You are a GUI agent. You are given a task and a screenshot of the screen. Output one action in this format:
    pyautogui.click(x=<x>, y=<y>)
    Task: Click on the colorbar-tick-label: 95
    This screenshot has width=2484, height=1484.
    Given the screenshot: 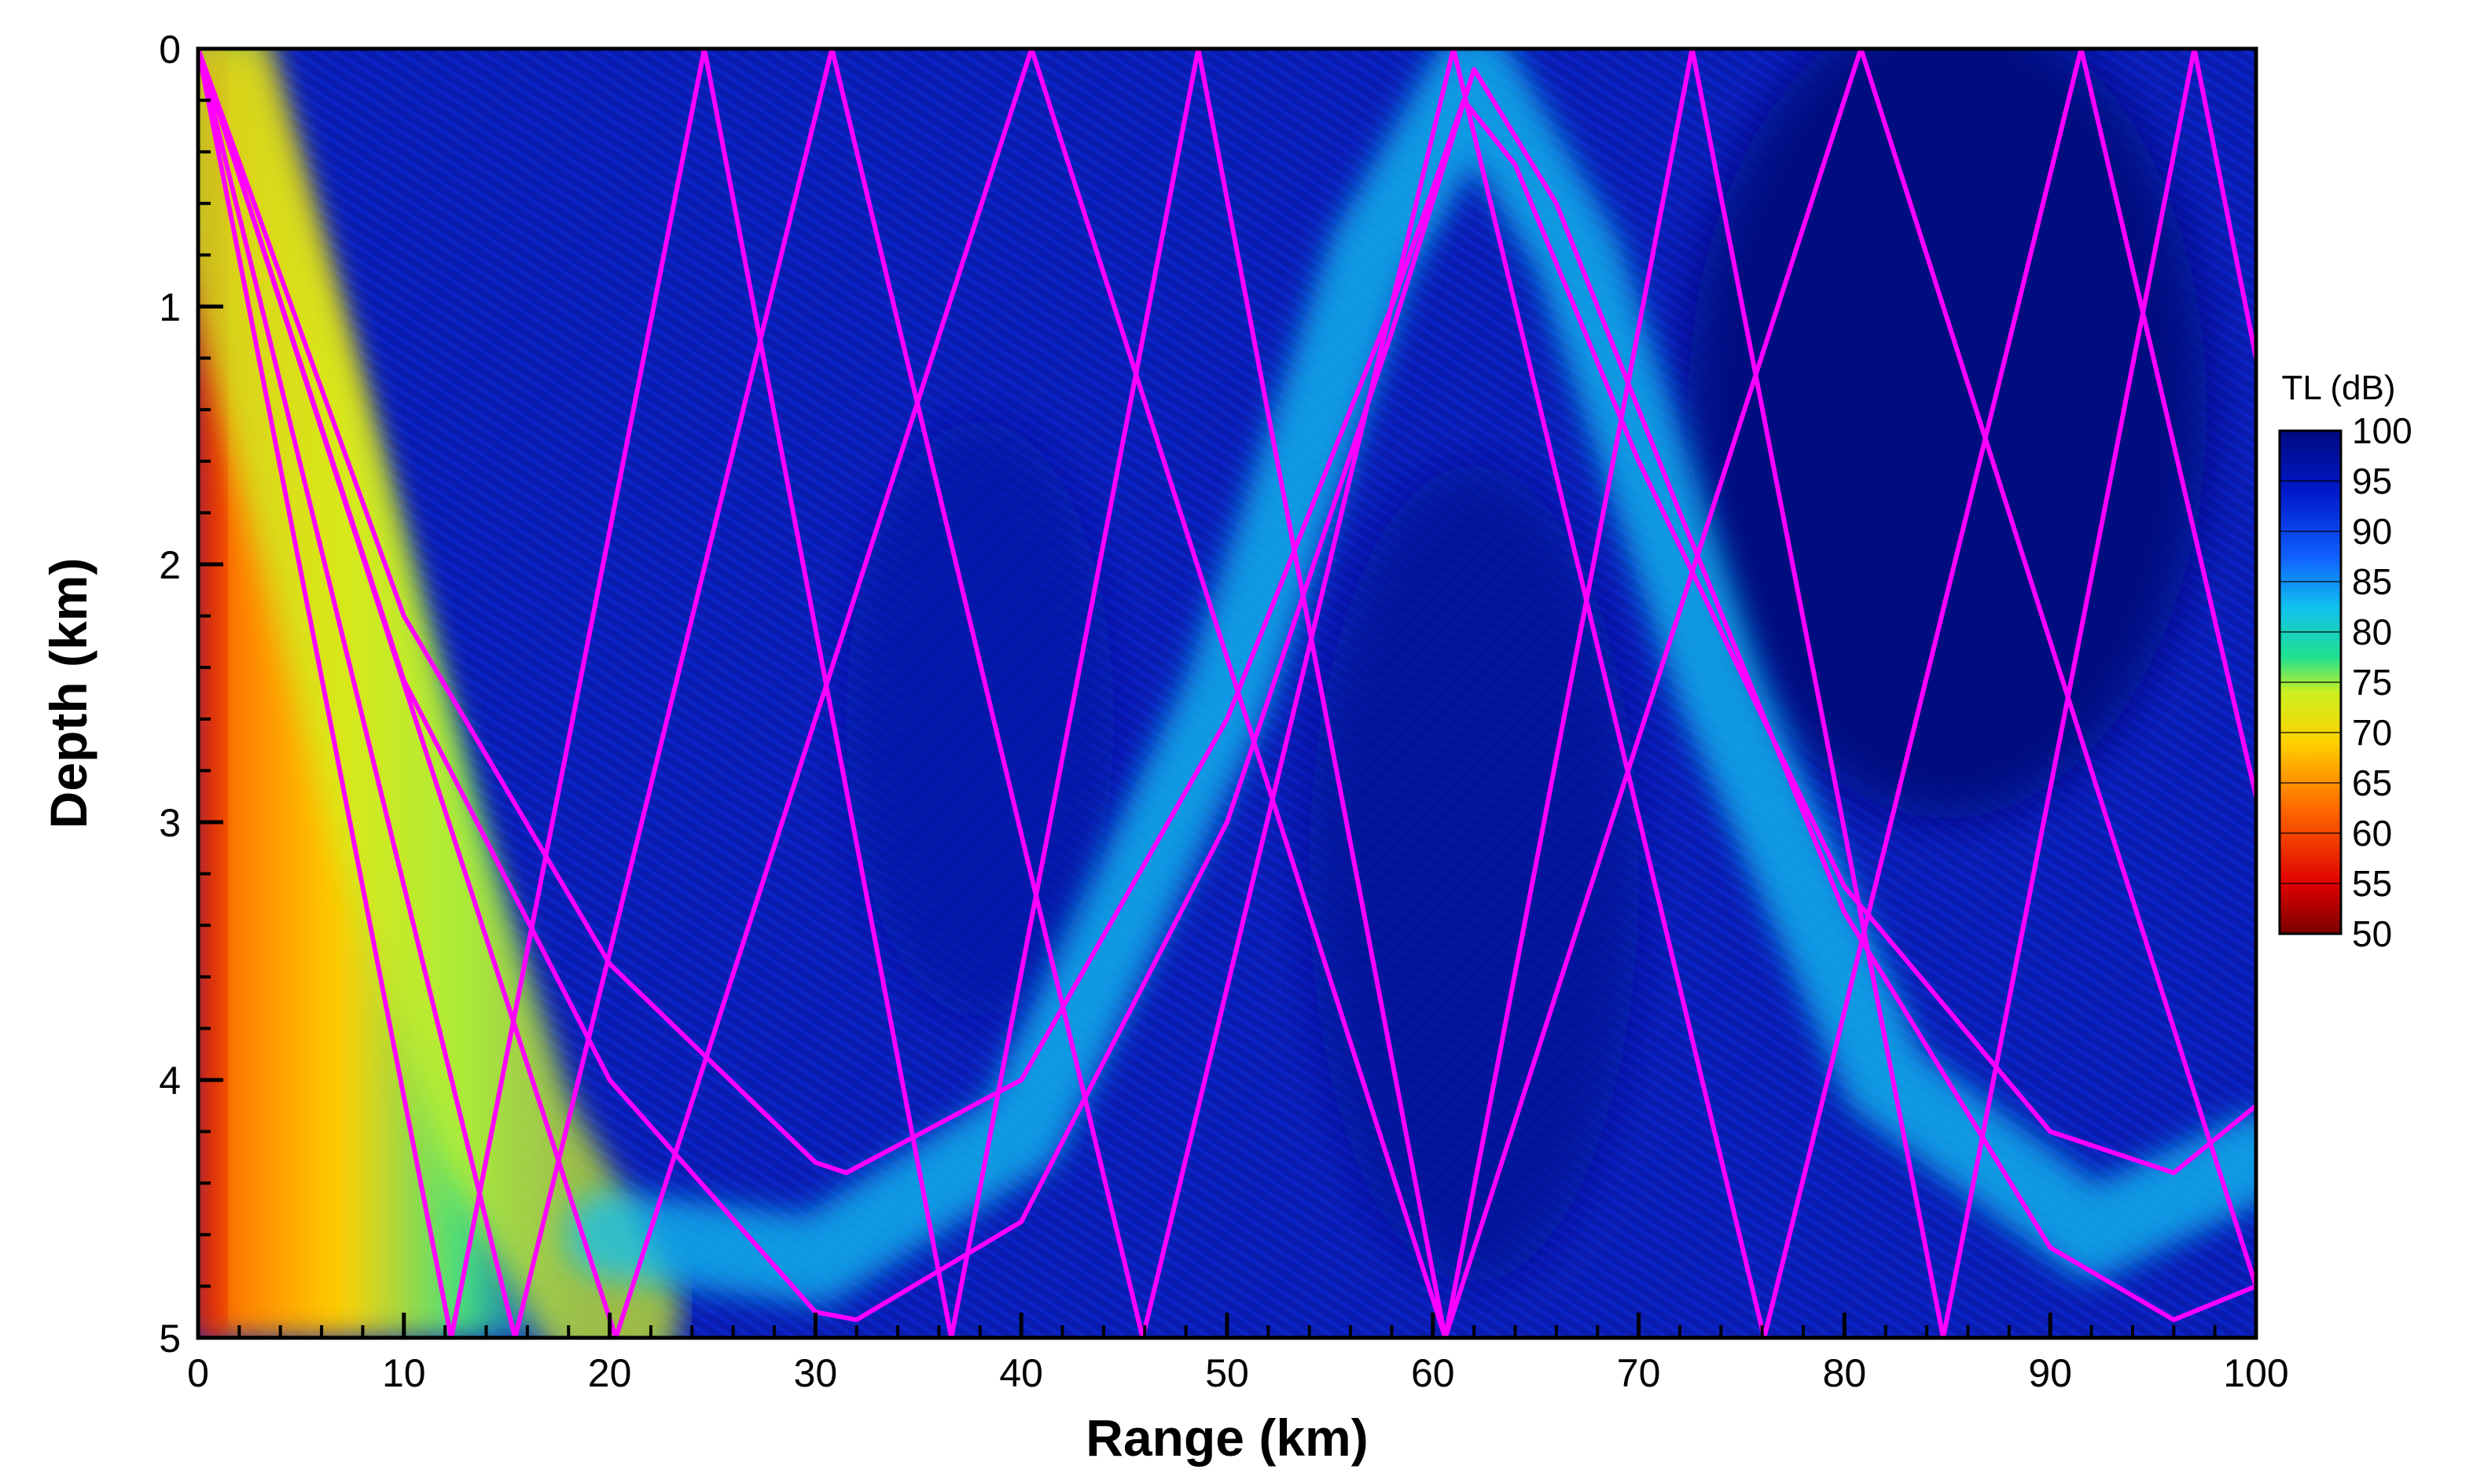 What is the action you would take?
    pyautogui.click(x=2372, y=481)
    